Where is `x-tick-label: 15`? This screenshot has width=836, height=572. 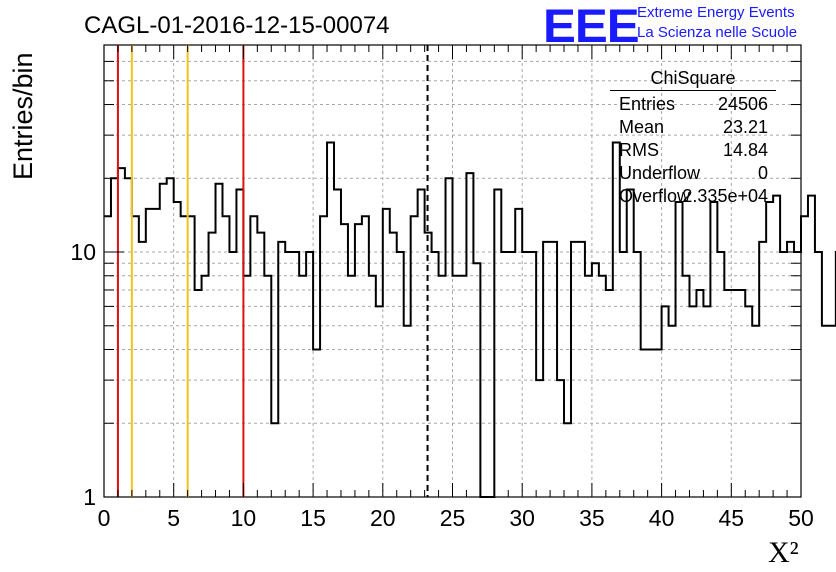 x-tick-label: 15 is located at coordinates (313, 518).